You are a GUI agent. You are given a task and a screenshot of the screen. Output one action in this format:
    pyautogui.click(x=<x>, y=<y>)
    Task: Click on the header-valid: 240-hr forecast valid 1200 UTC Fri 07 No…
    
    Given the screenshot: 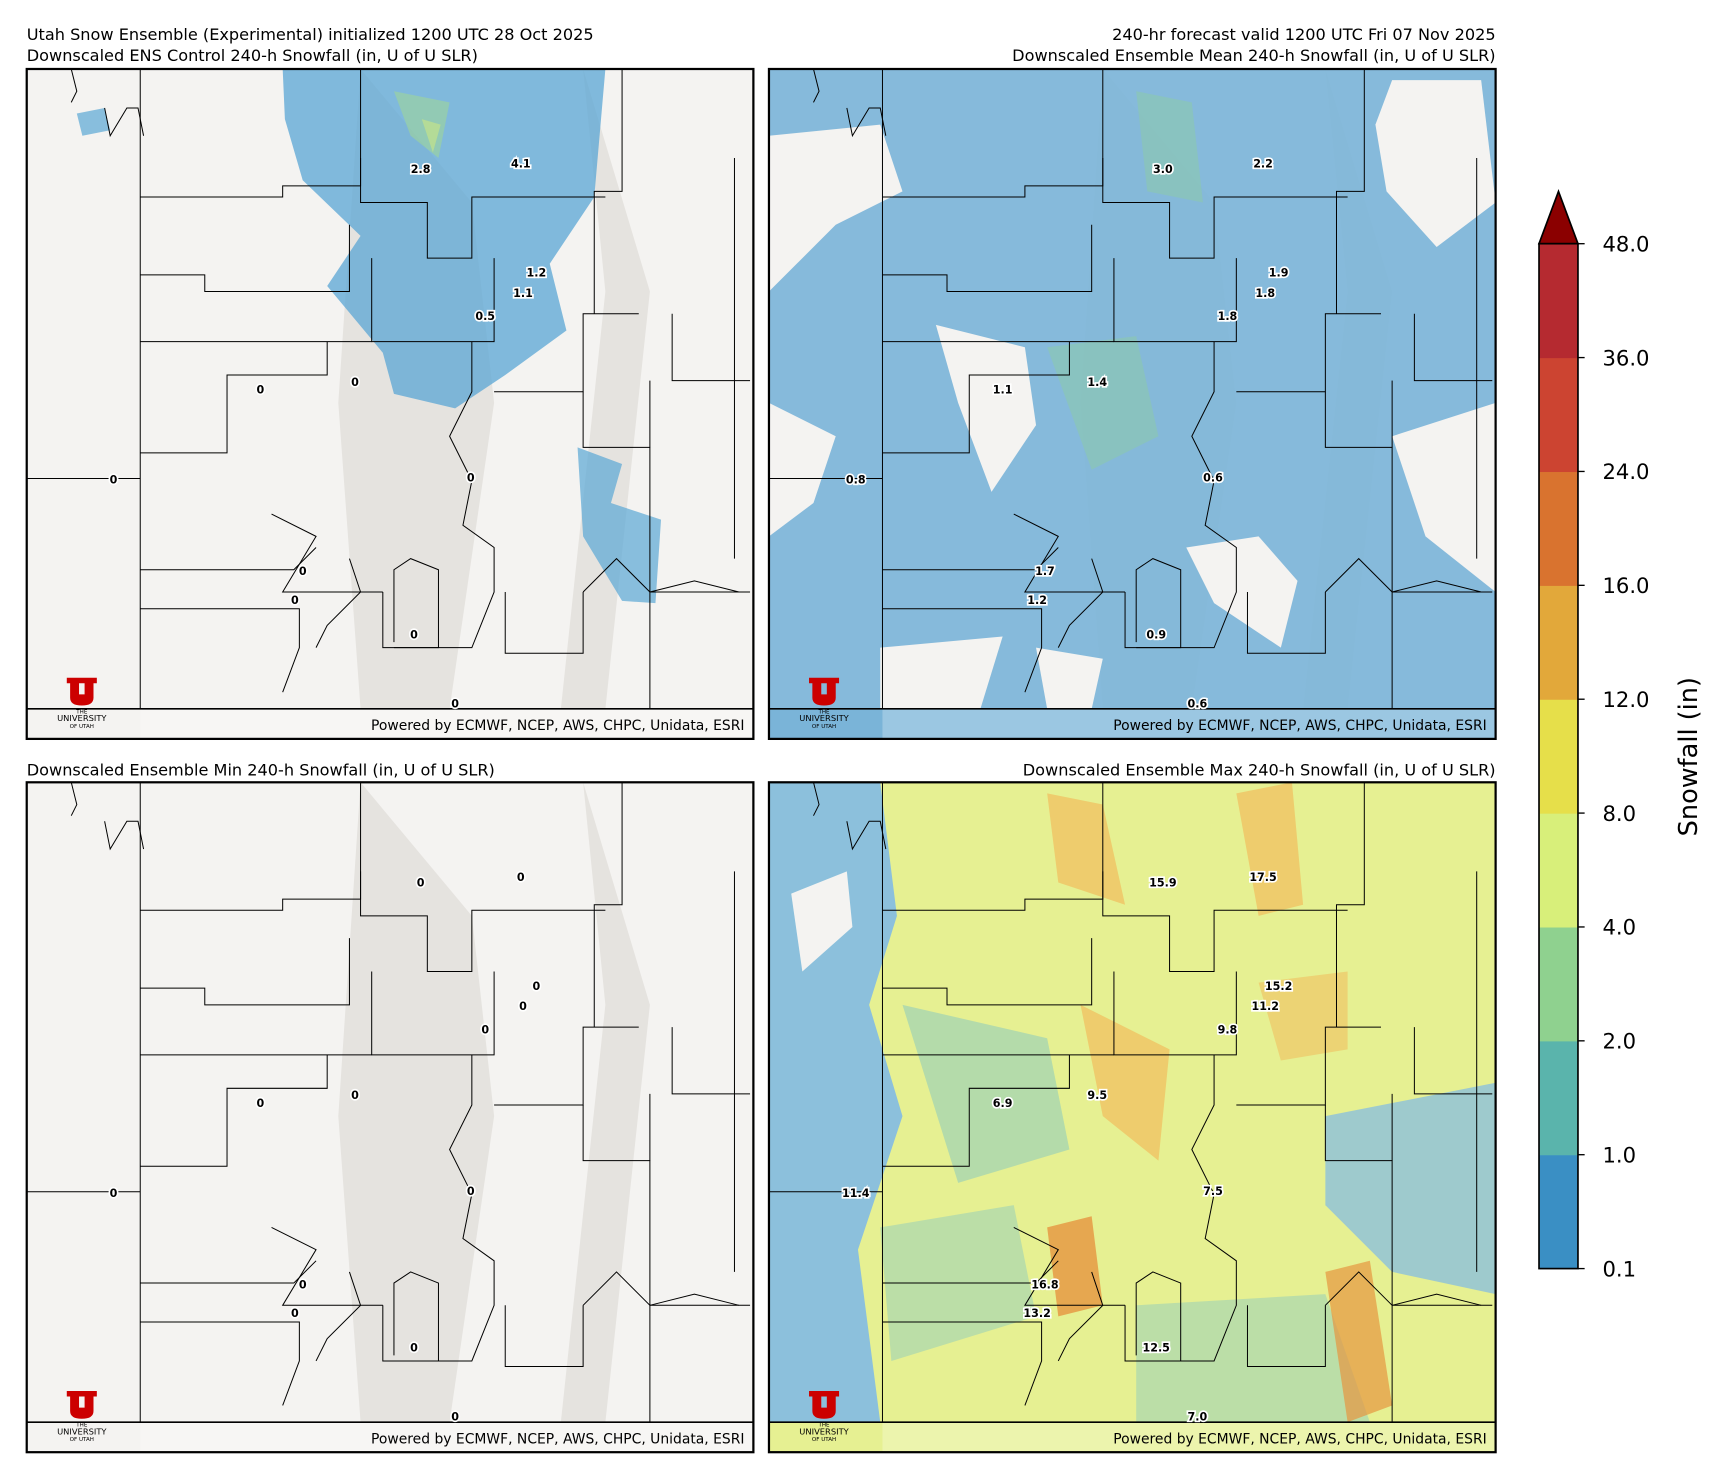 What is the action you would take?
    pyautogui.click(x=1304, y=34)
    